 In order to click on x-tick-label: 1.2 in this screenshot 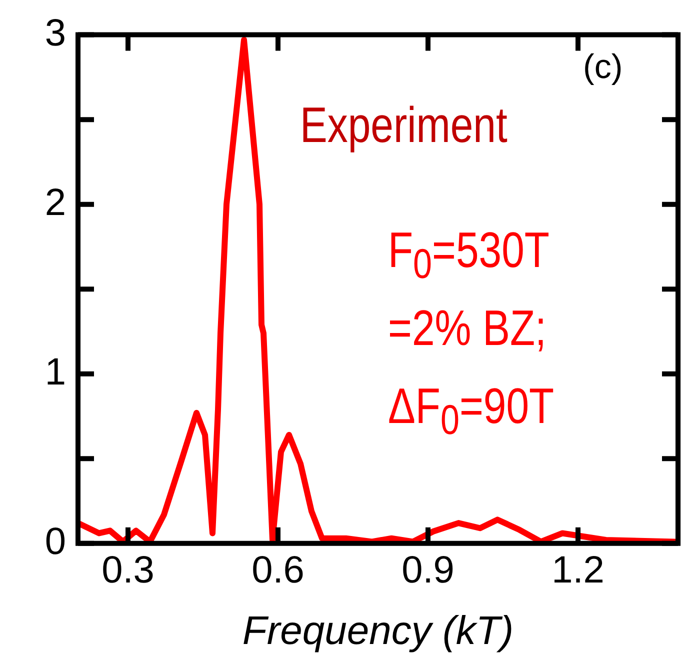, I will do `click(578, 571)`.